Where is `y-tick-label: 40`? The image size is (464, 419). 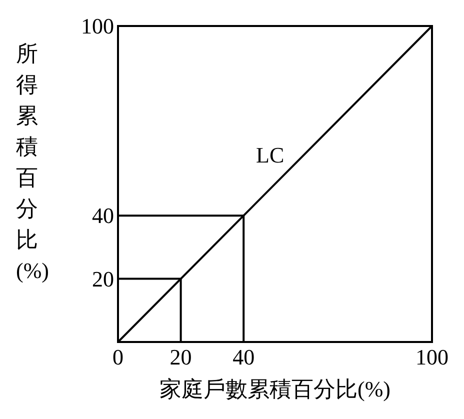 y-tick-label: 40 is located at coordinates (103, 215).